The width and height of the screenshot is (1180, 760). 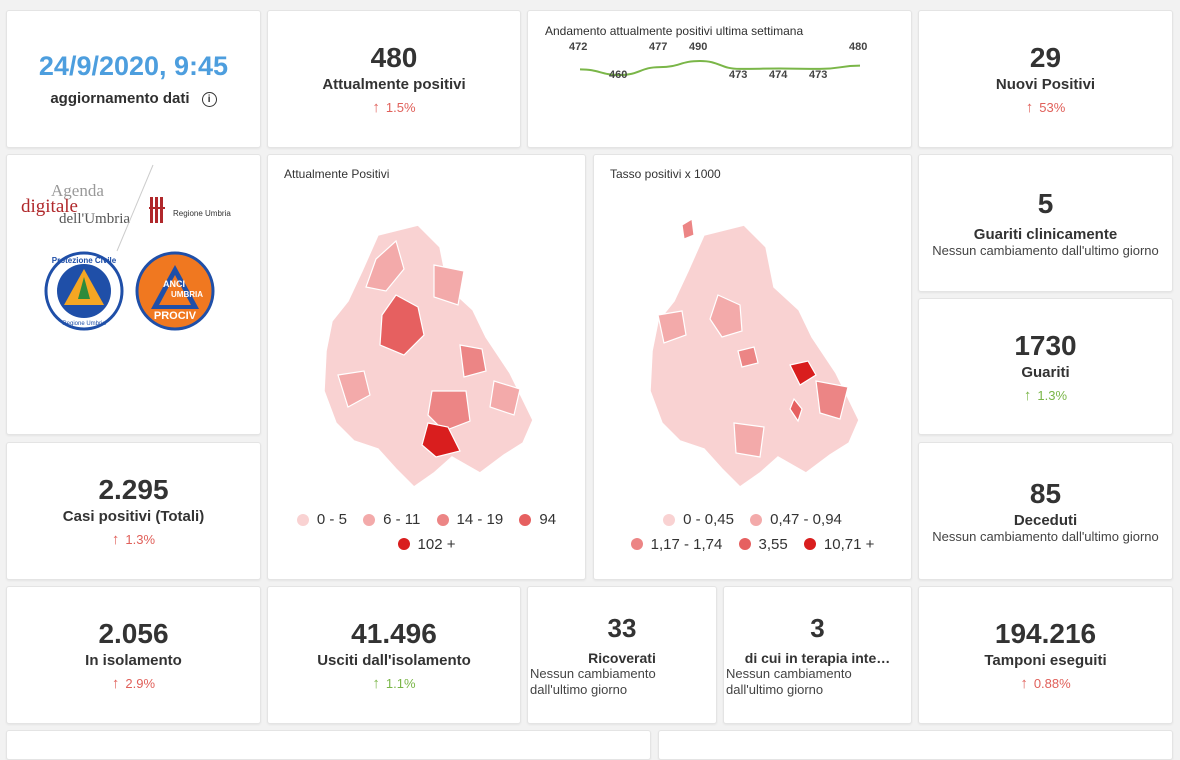 What do you see at coordinates (174, 284) in the screenshot?
I see `anci-text: ANCI` at bounding box center [174, 284].